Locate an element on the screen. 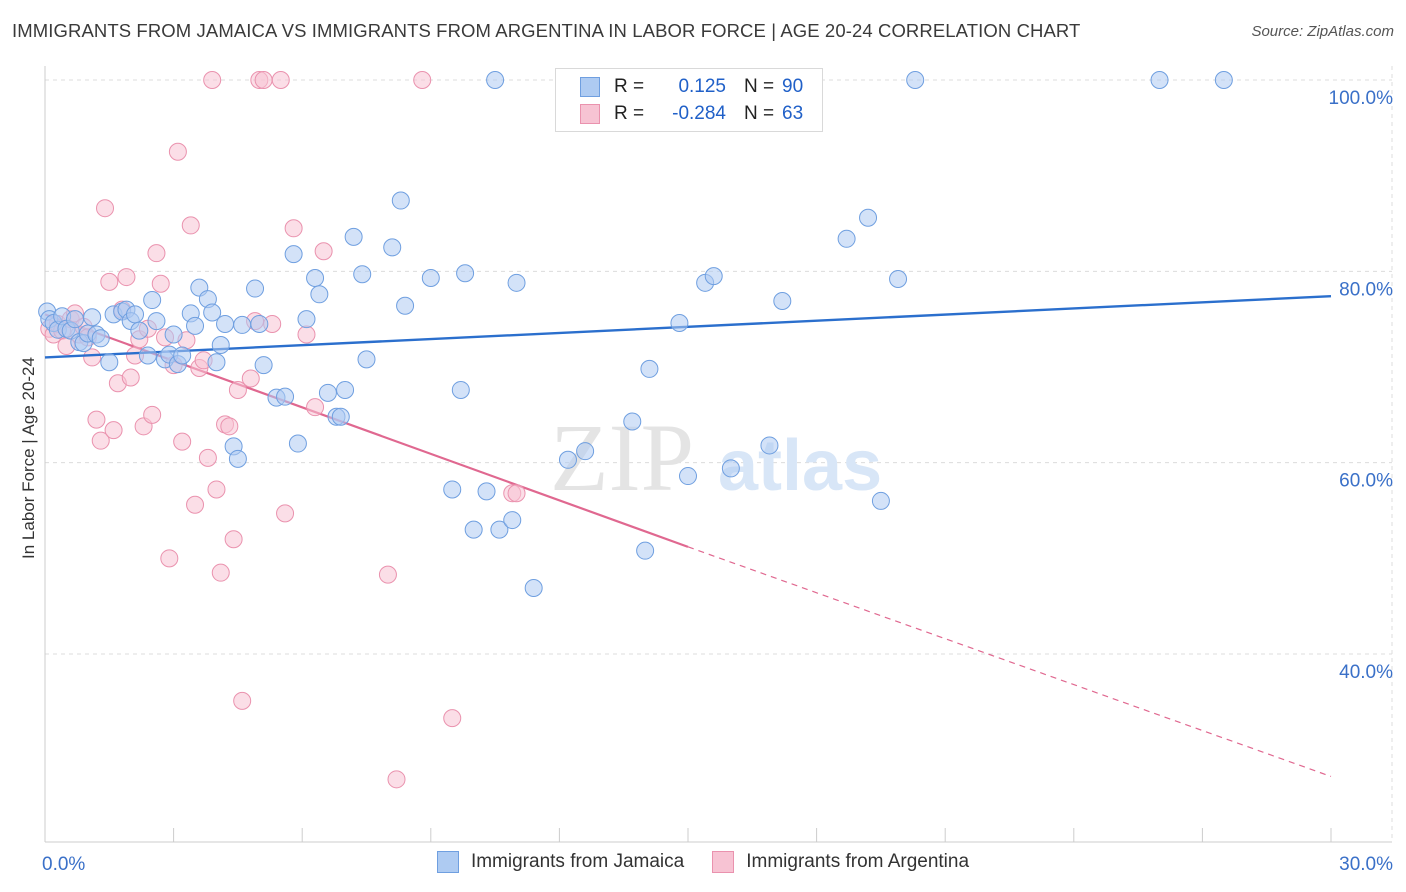 The width and height of the screenshot is (1406, 892). legend-item-jamaica: Immigrants from Jamaica is located at coordinates (560, 862).